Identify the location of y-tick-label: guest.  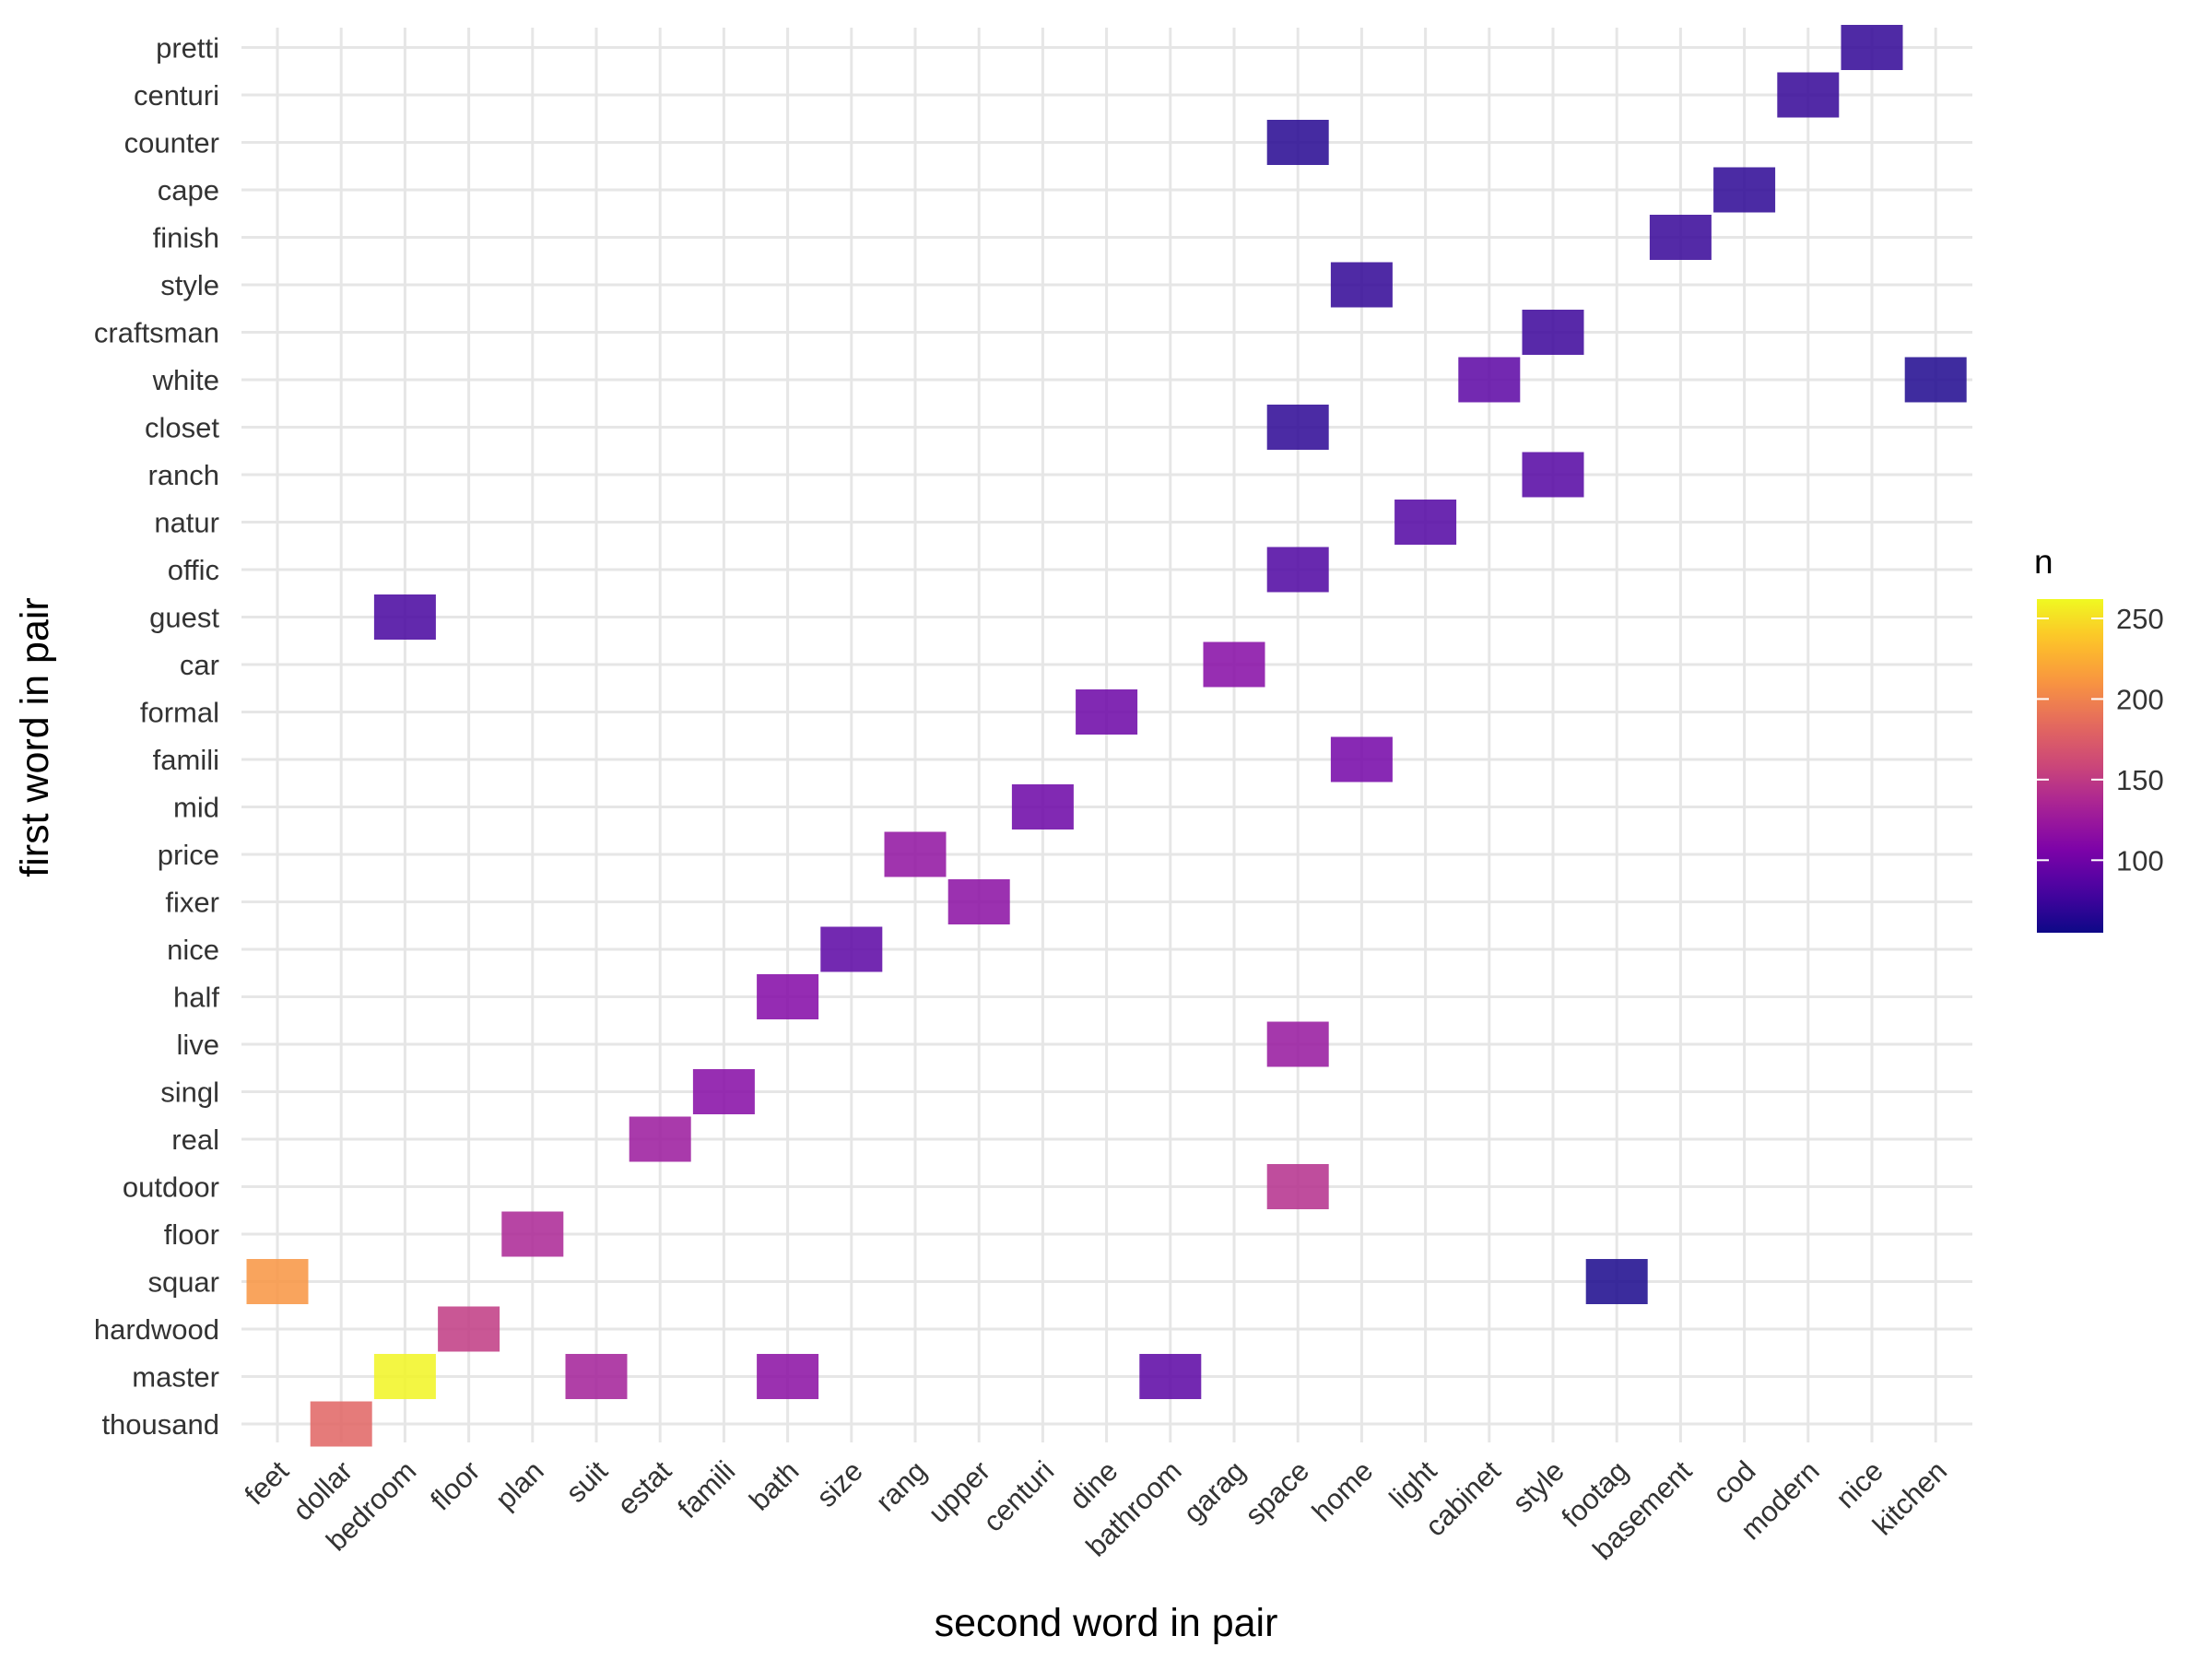
(184, 618).